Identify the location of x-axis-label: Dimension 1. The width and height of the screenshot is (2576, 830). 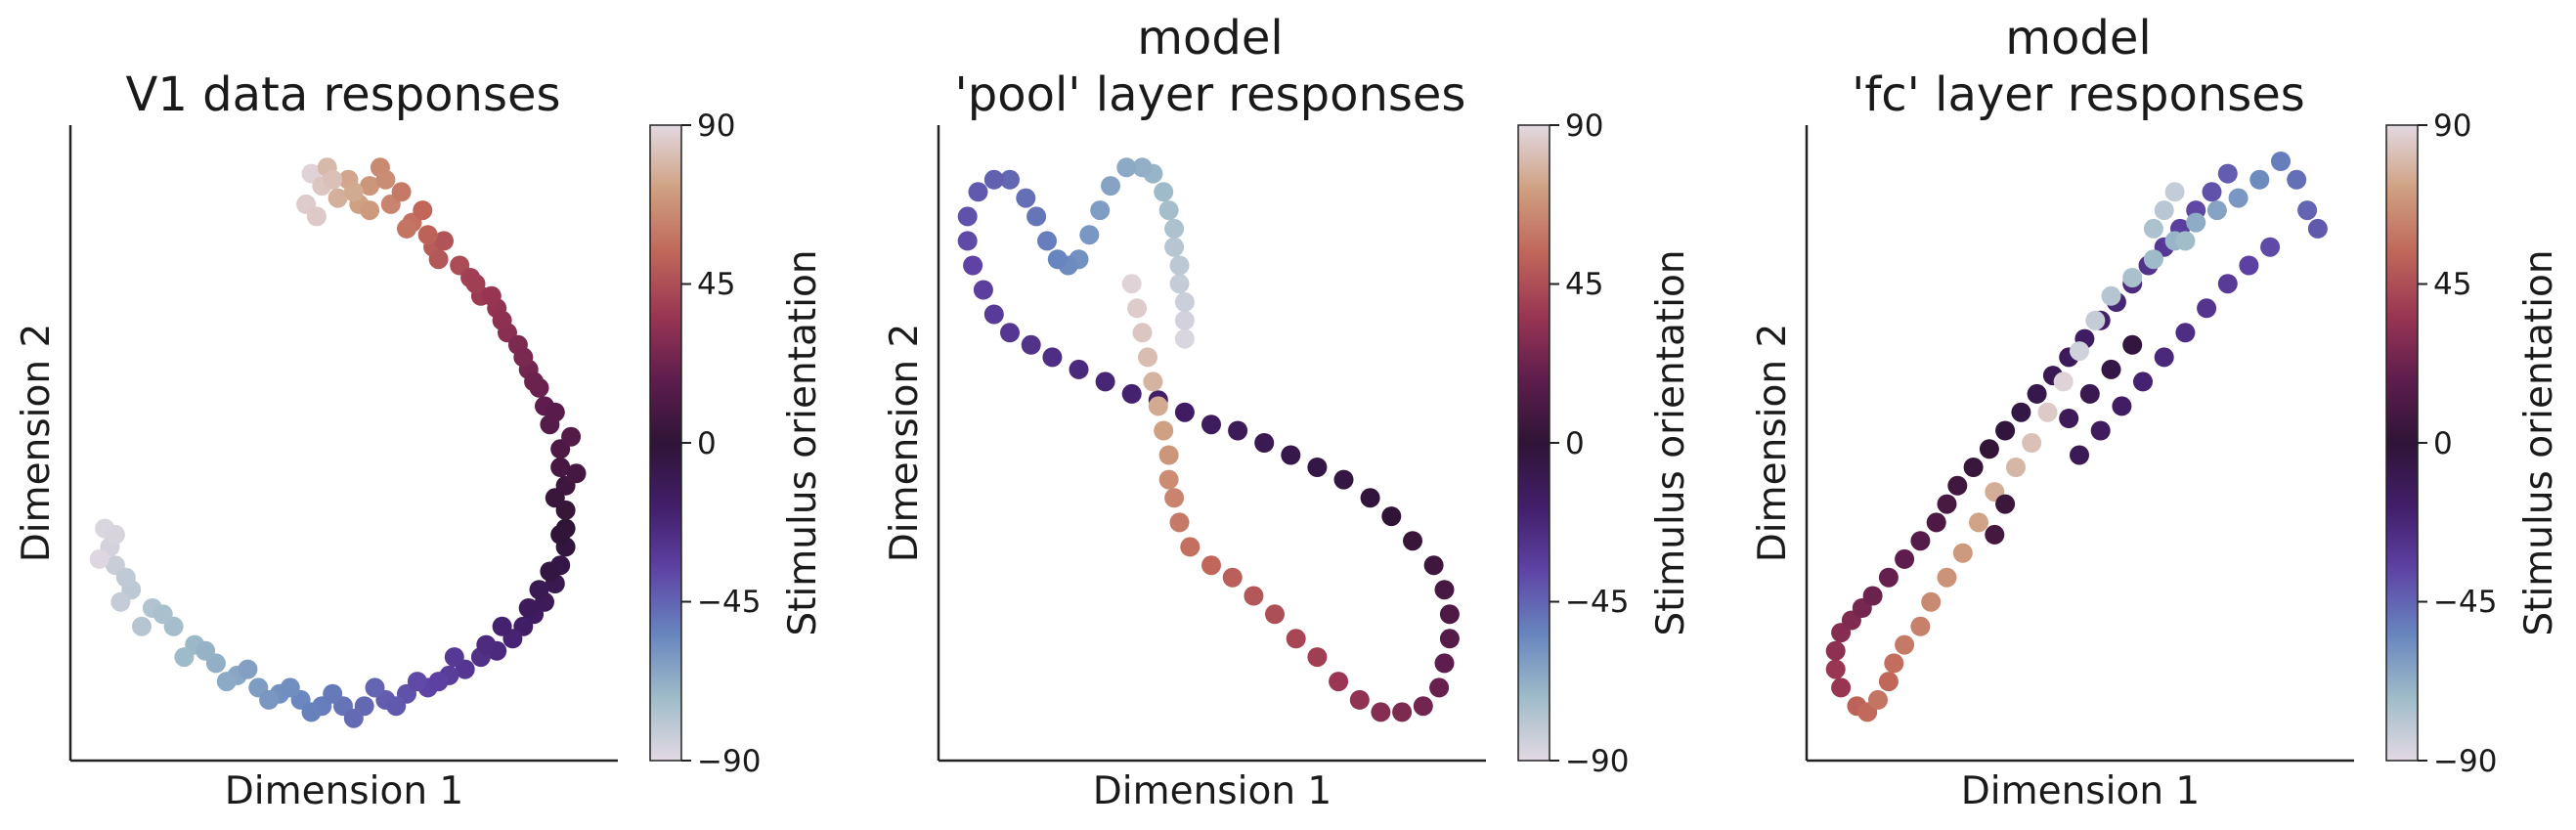
(1212, 791).